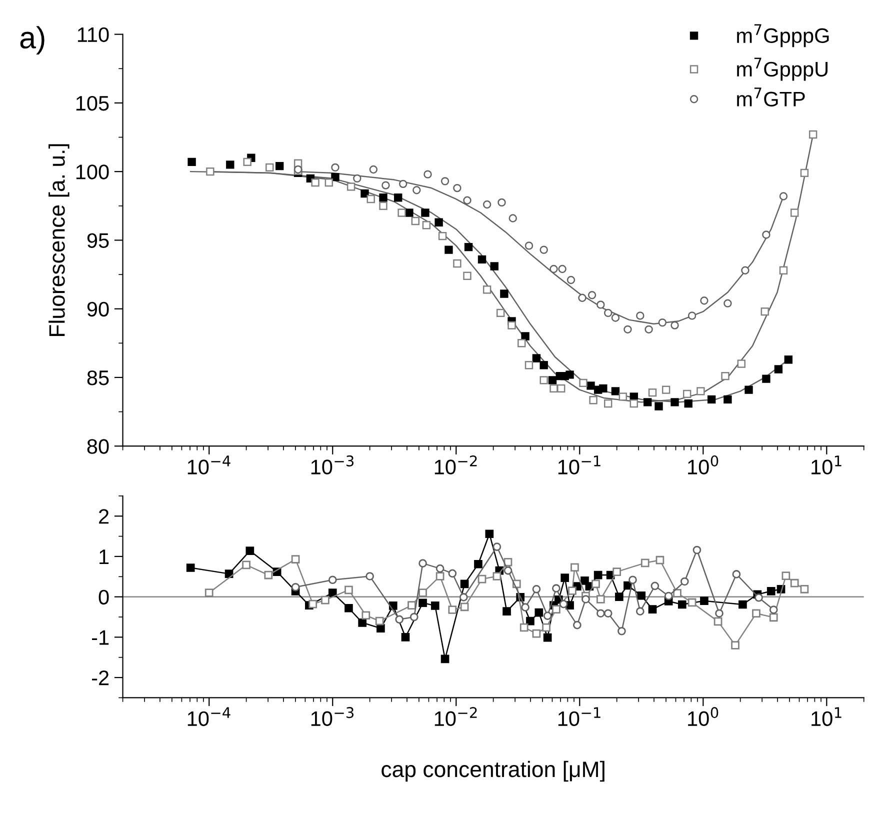 Image resolution: width=877 pixels, height=817 pixels. Describe the element at coordinates (103, 597) in the screenshot. I see `y-tick-label: 0` at that location.